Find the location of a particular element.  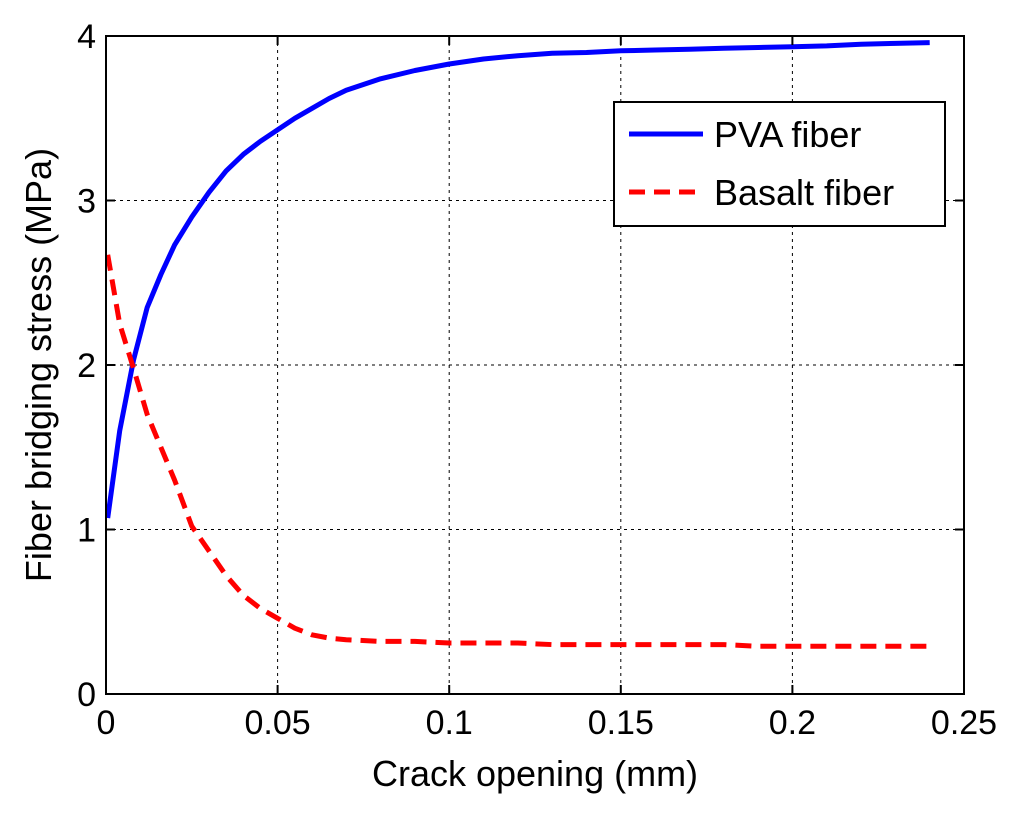

y-tick-labels: 0 1 2 3 4 is located at coordinates (86, 366).